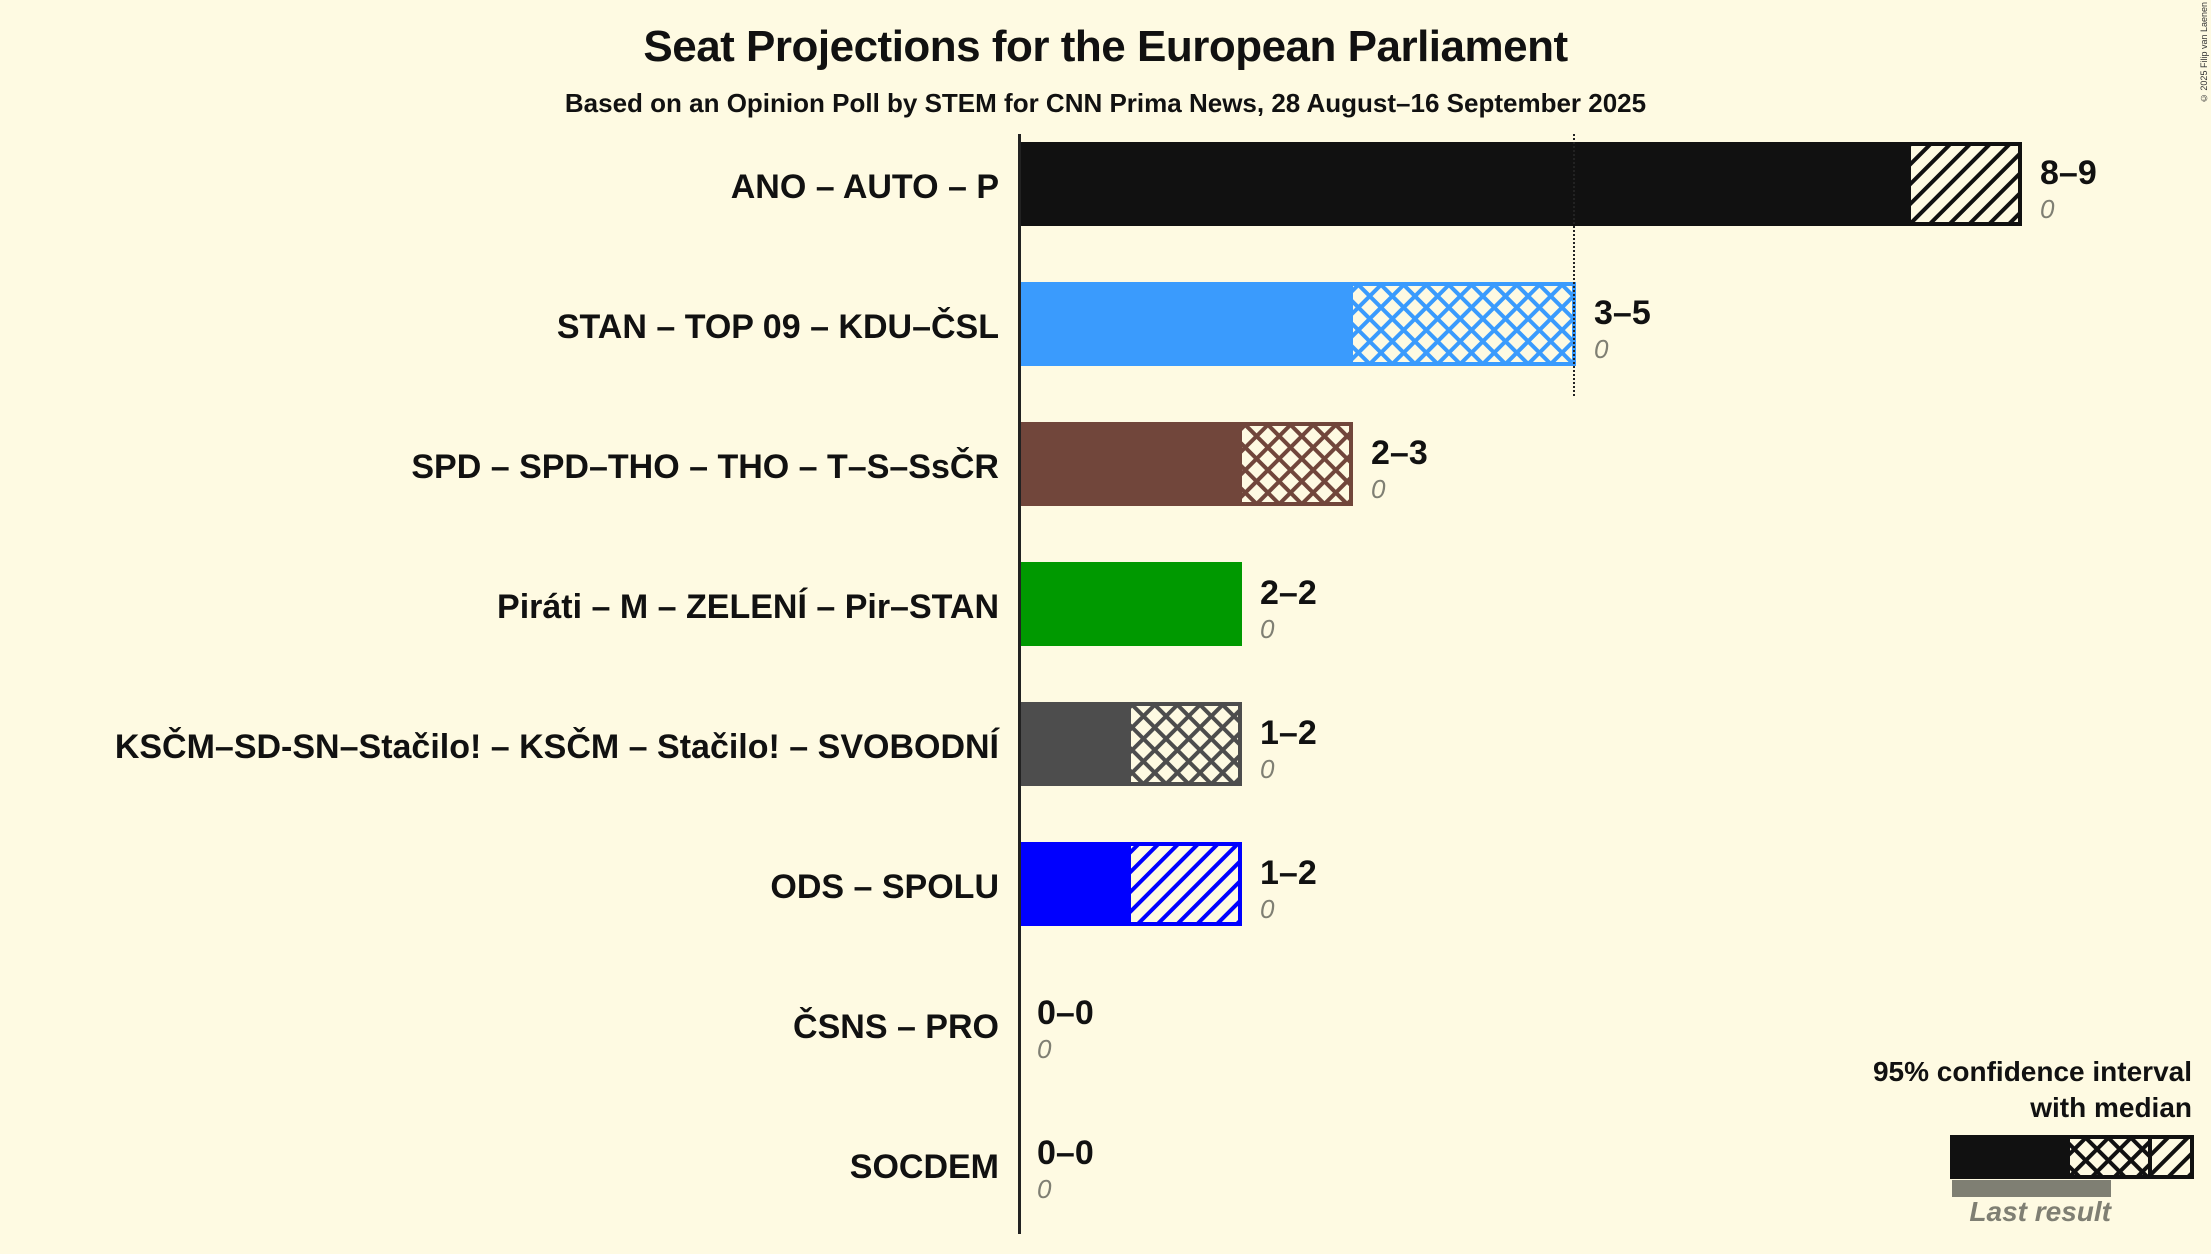 The height and width of the screenshot is (1254, 2211). I want to click on party-row: SPD – SPD–THO – THO – T–S–SsČR 2–3 0, so click(1105, 484).